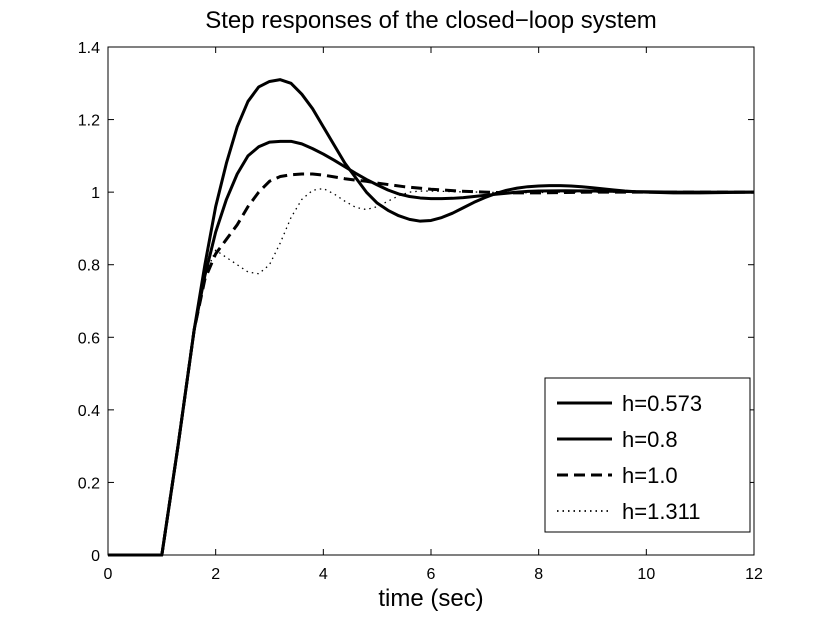 The height and width of the screenshot is (624, 830). I want to click on x-tick-label: 12, so click(754, 574).